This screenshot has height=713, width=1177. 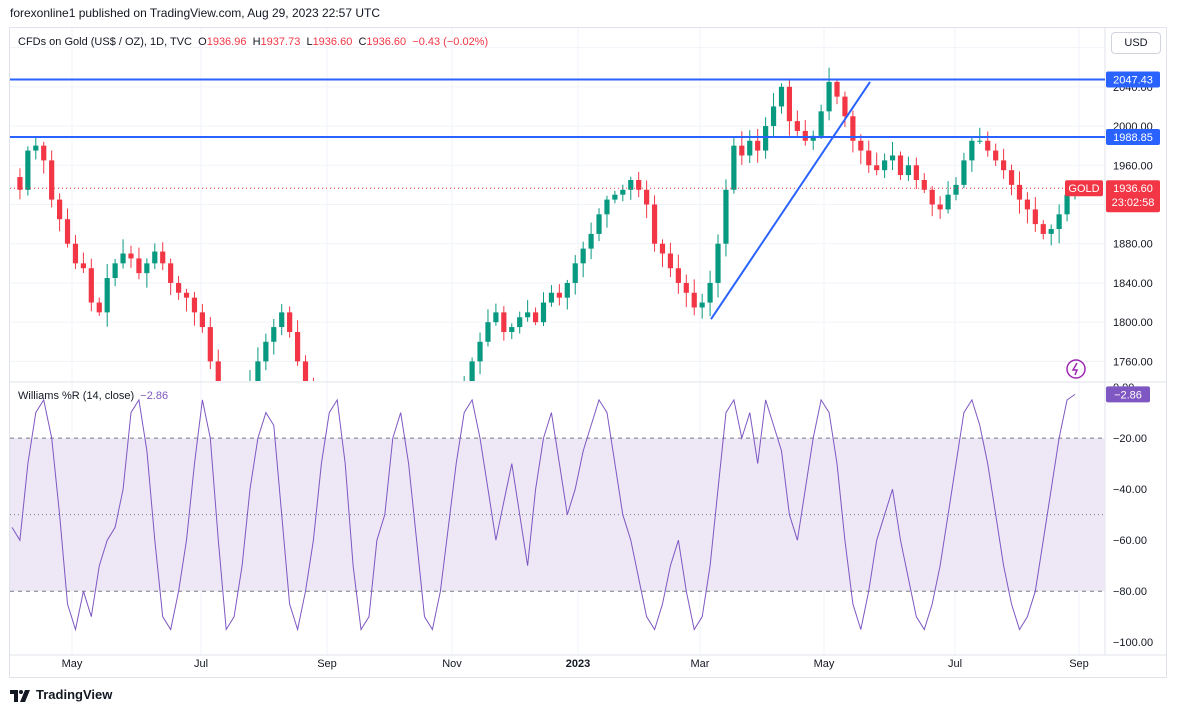 I want to click on currency-button: USD, so click(x=1136, y=43).